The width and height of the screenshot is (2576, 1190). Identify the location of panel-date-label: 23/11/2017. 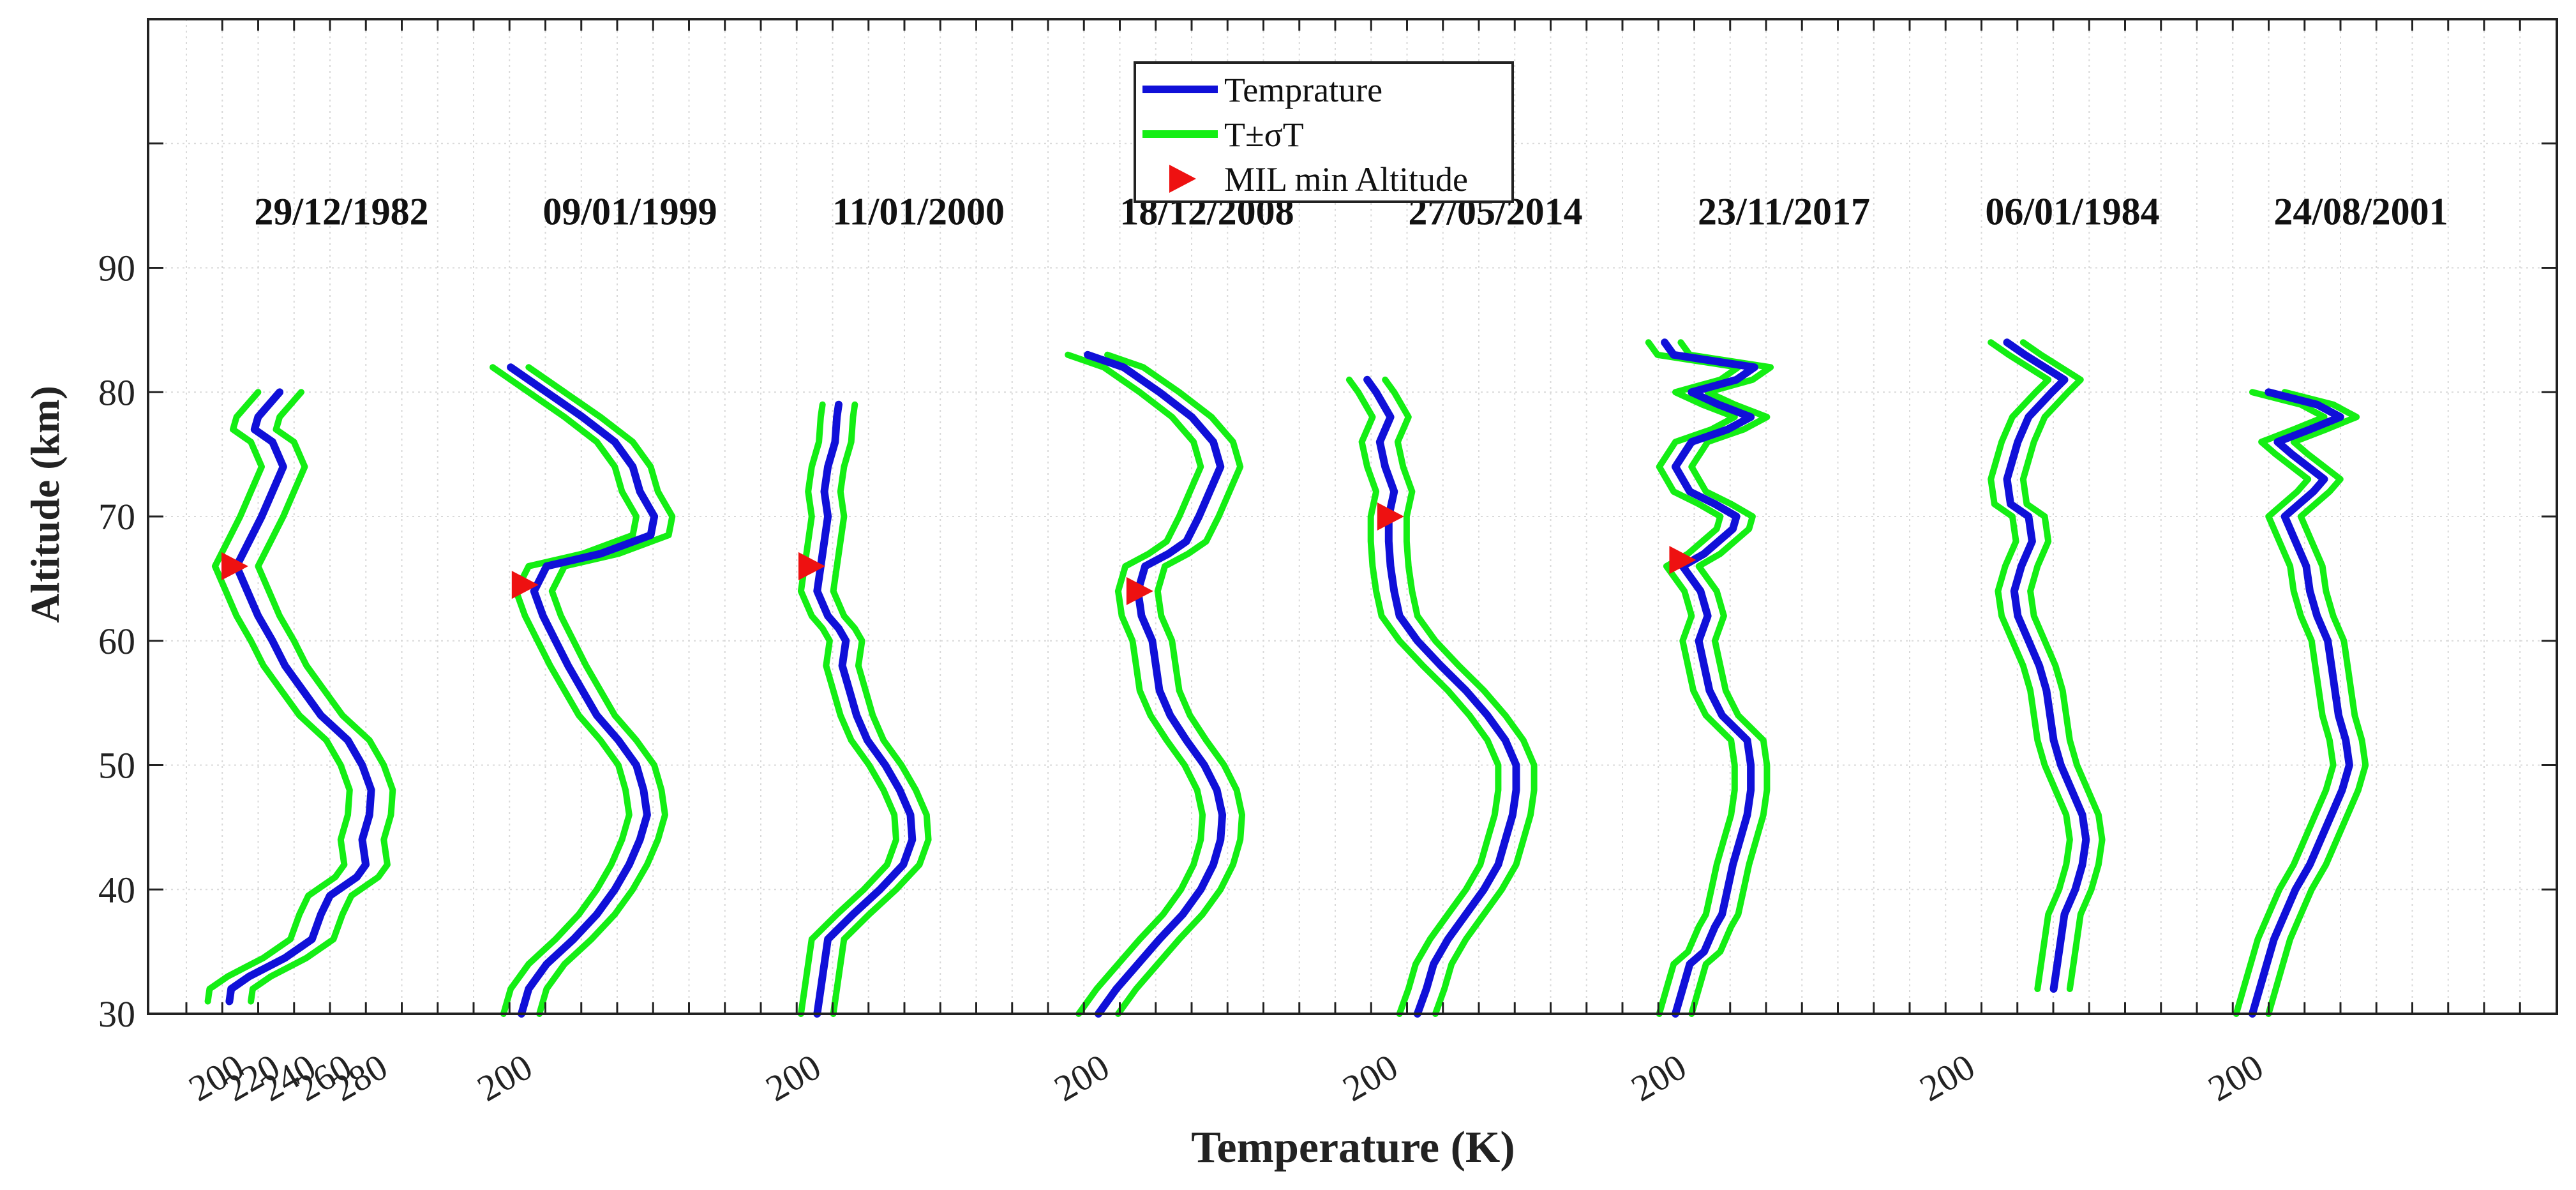
(1784, 211).